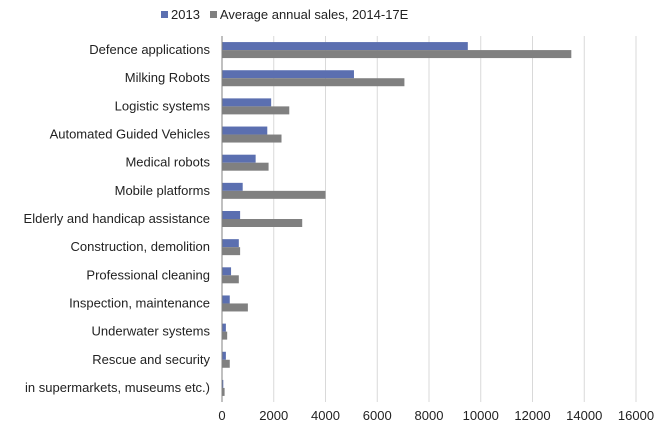 Image resolution: width=658 pixels, height=425 pixels. What do you see at coordinates (584, 415) in the screenshot?
I see `x-tick-label-14000: 14000` at bounding box center [584, 415].